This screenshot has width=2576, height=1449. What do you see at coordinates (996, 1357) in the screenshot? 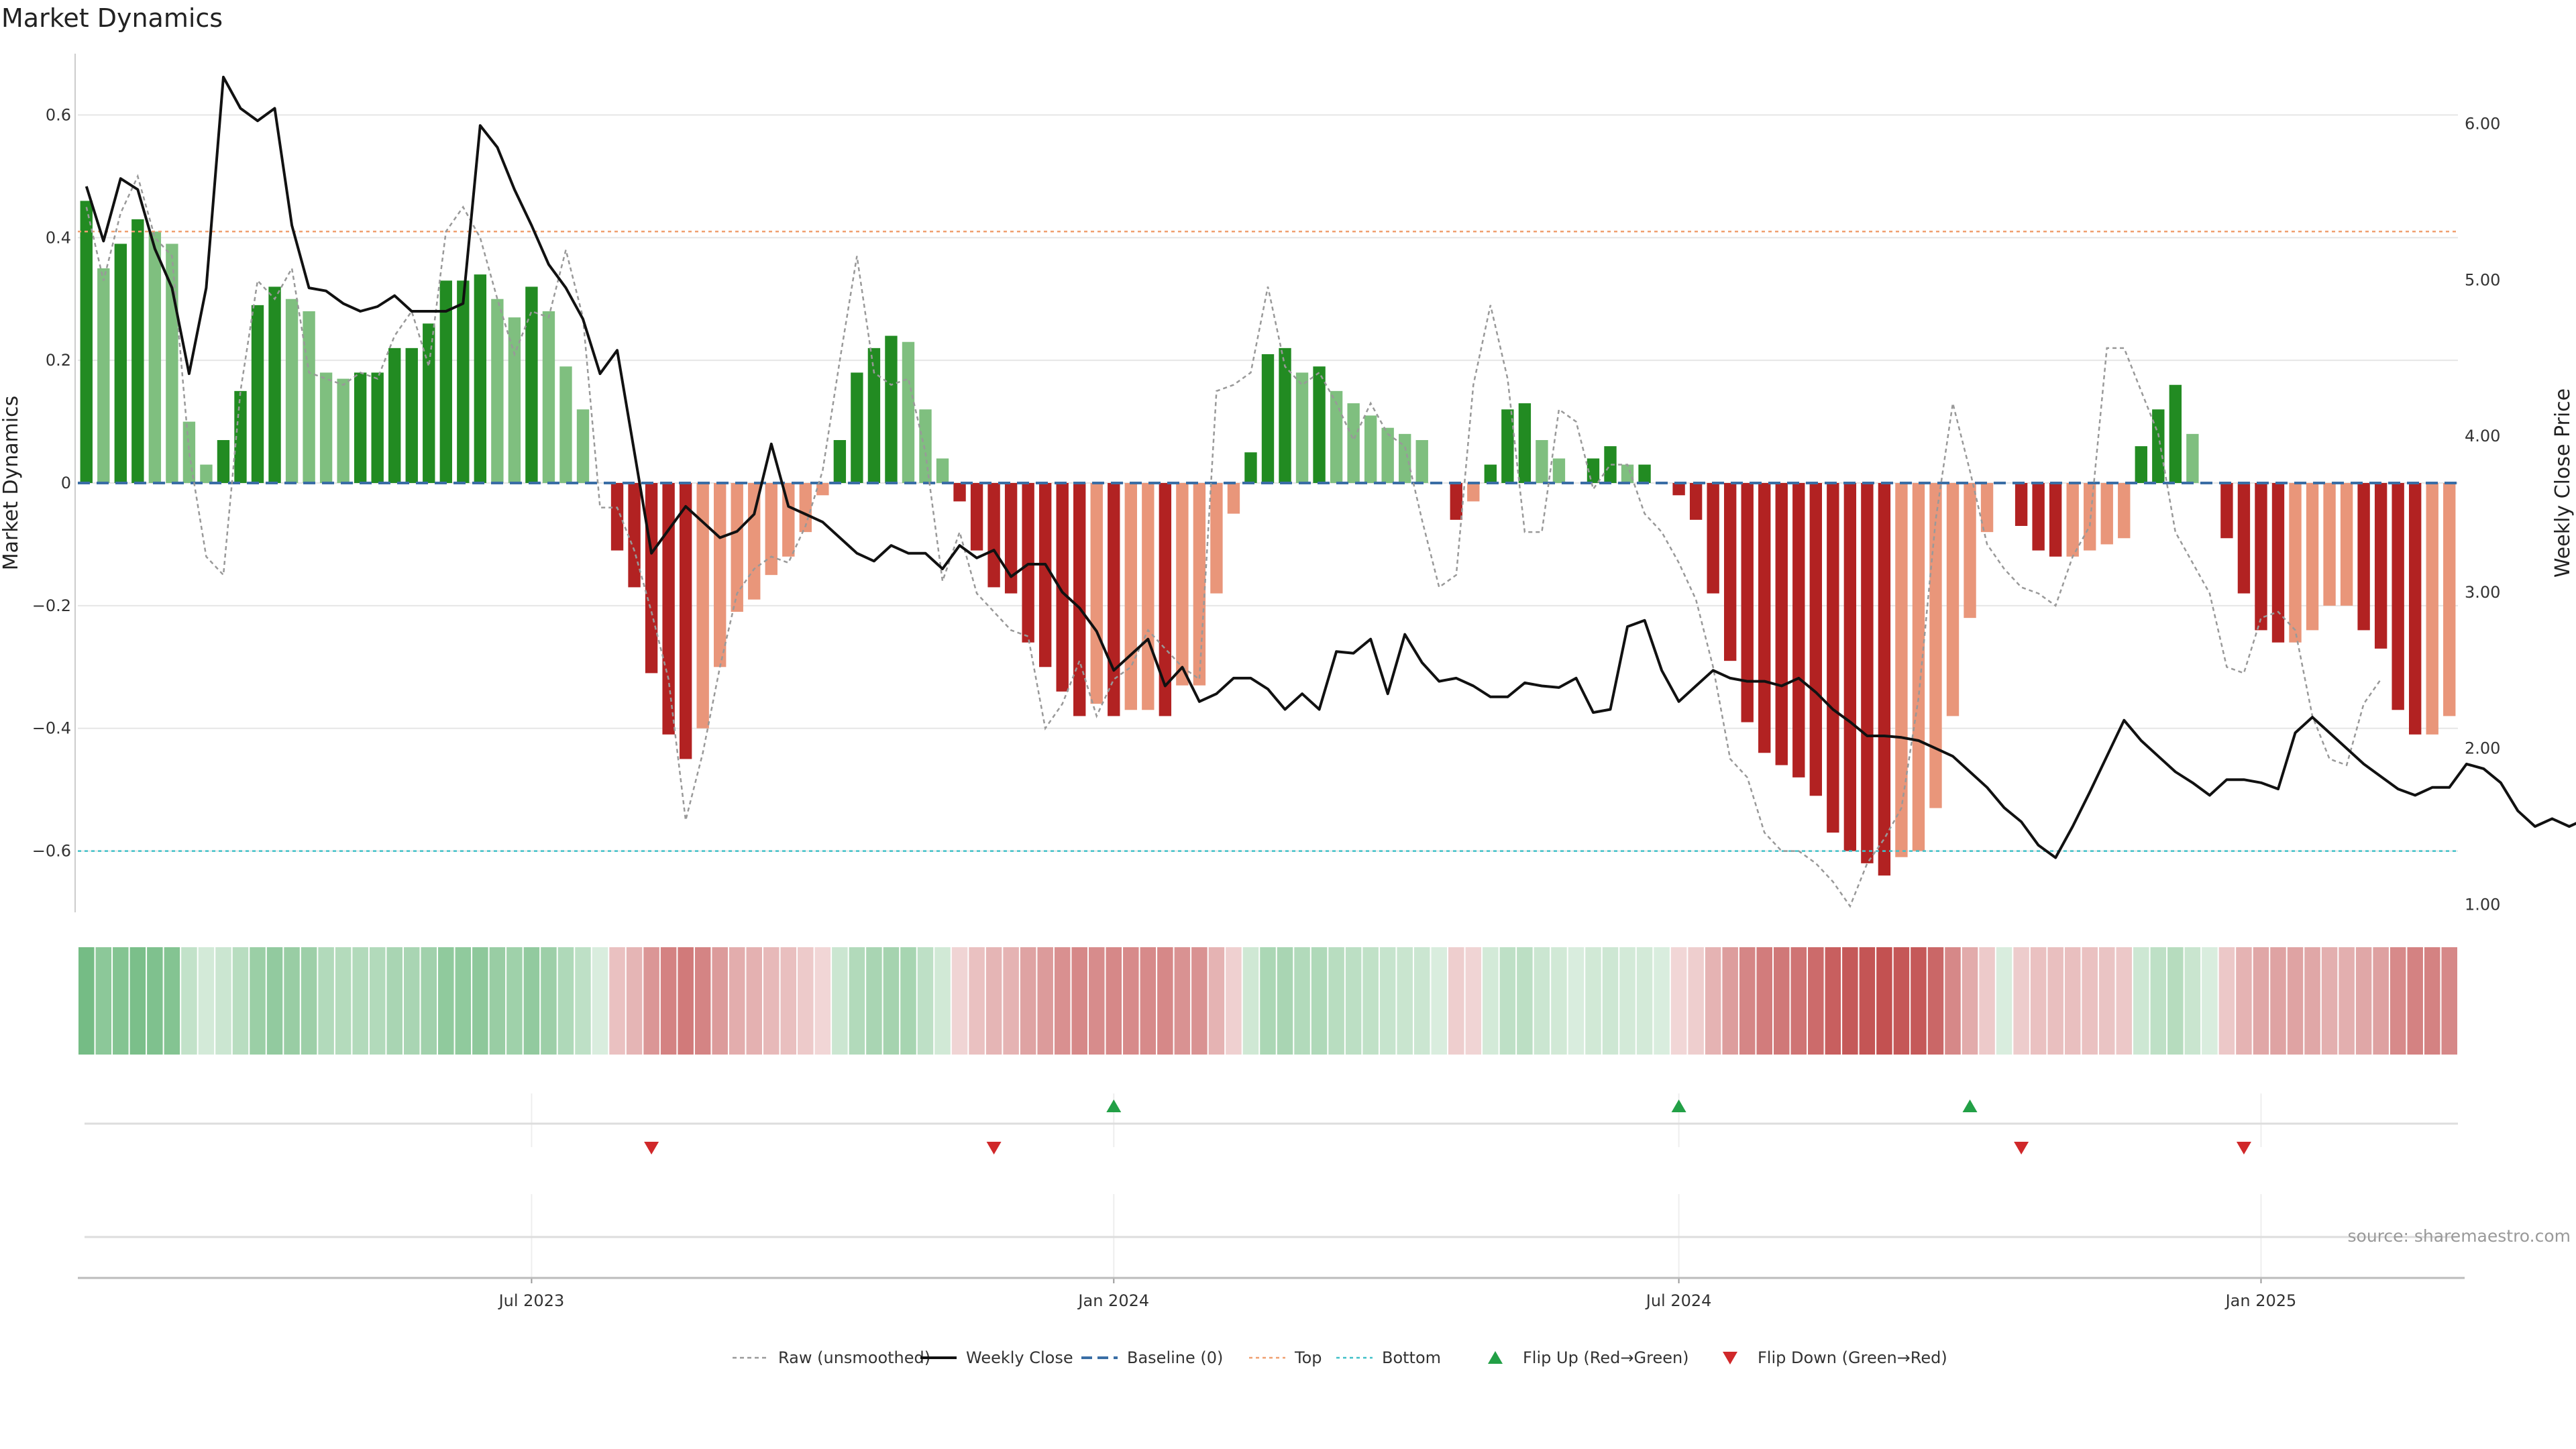
I see `legend-item-close: Weekly Close` at bounding box center [996, 1357].